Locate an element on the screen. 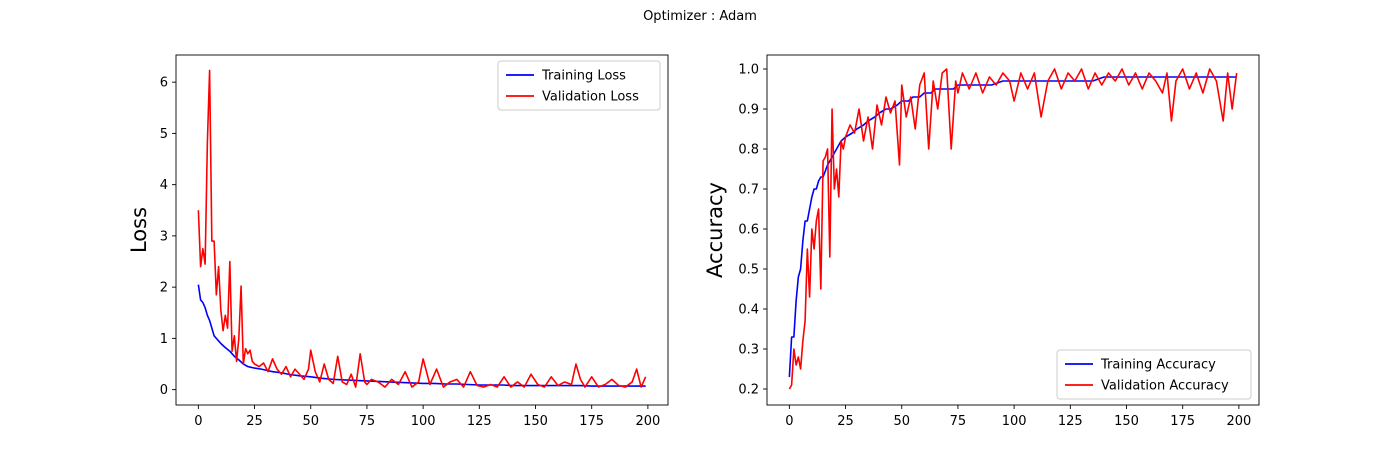 This screenshot has width=1400, height=455. legend-label-training-accuracy: Training Accuracy is located at coordinates (1158, 365).